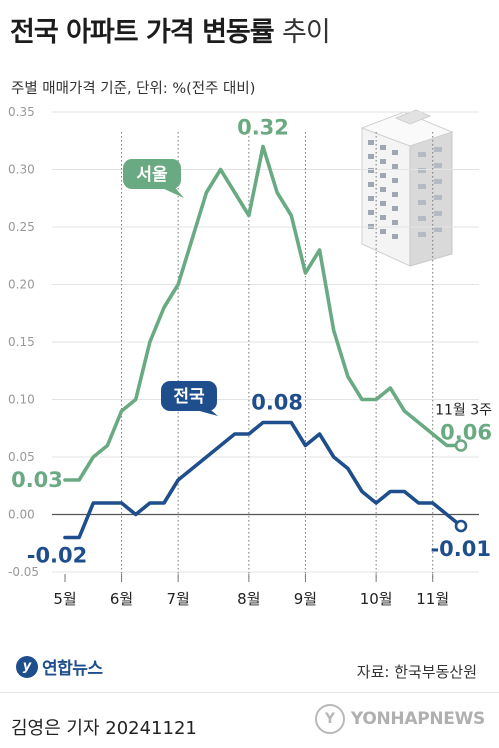  I want to click on seoul-series-tag: 서울, so click(153, 178).